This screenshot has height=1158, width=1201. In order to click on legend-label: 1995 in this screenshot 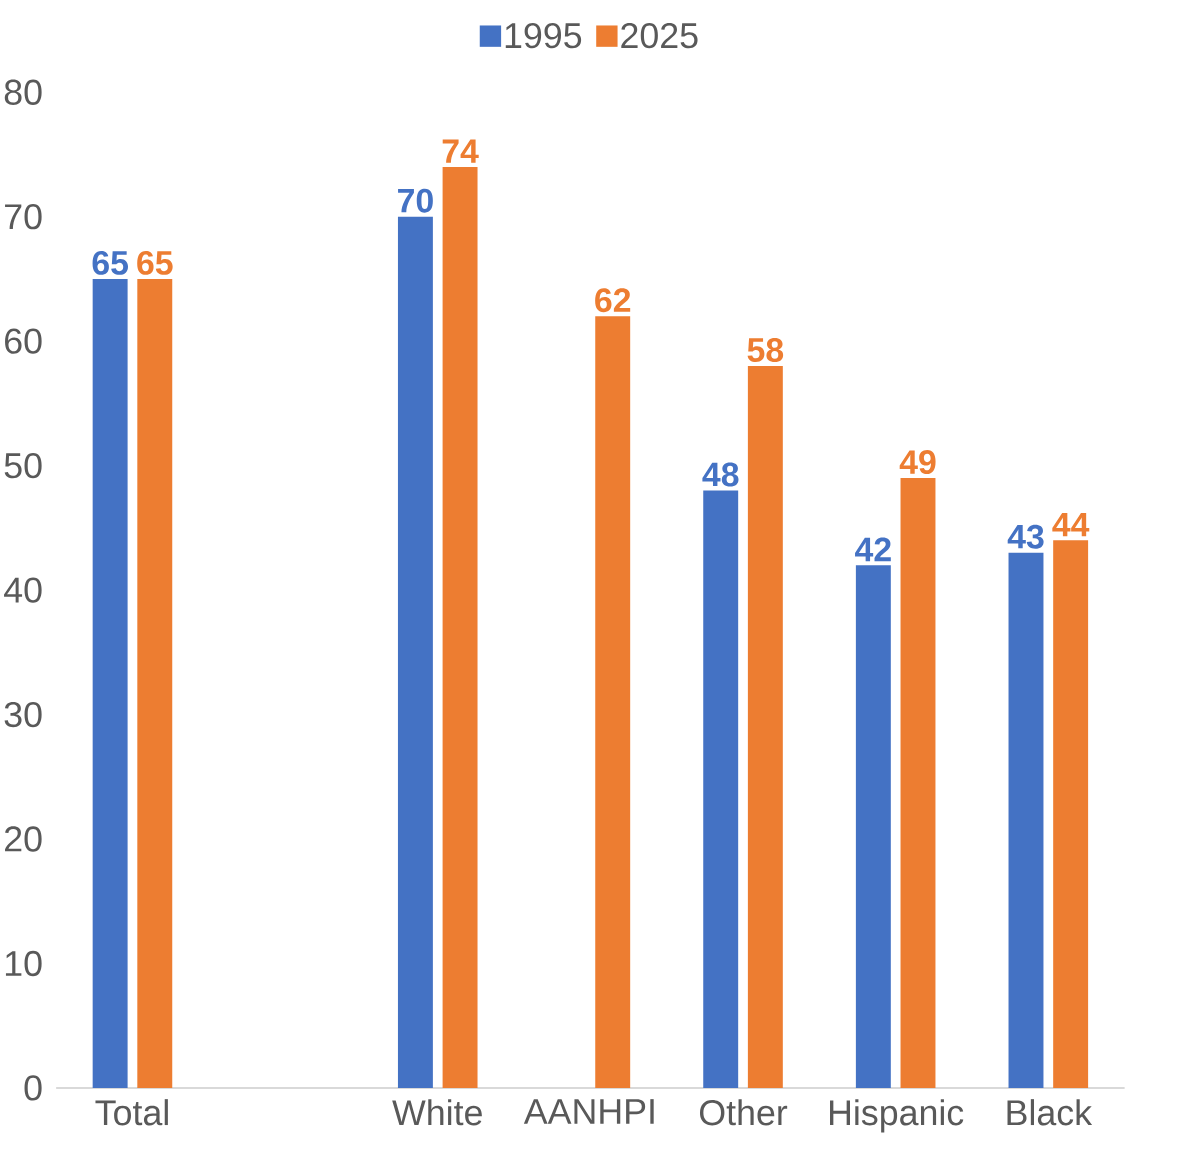, I will do `click(543, 36)`.